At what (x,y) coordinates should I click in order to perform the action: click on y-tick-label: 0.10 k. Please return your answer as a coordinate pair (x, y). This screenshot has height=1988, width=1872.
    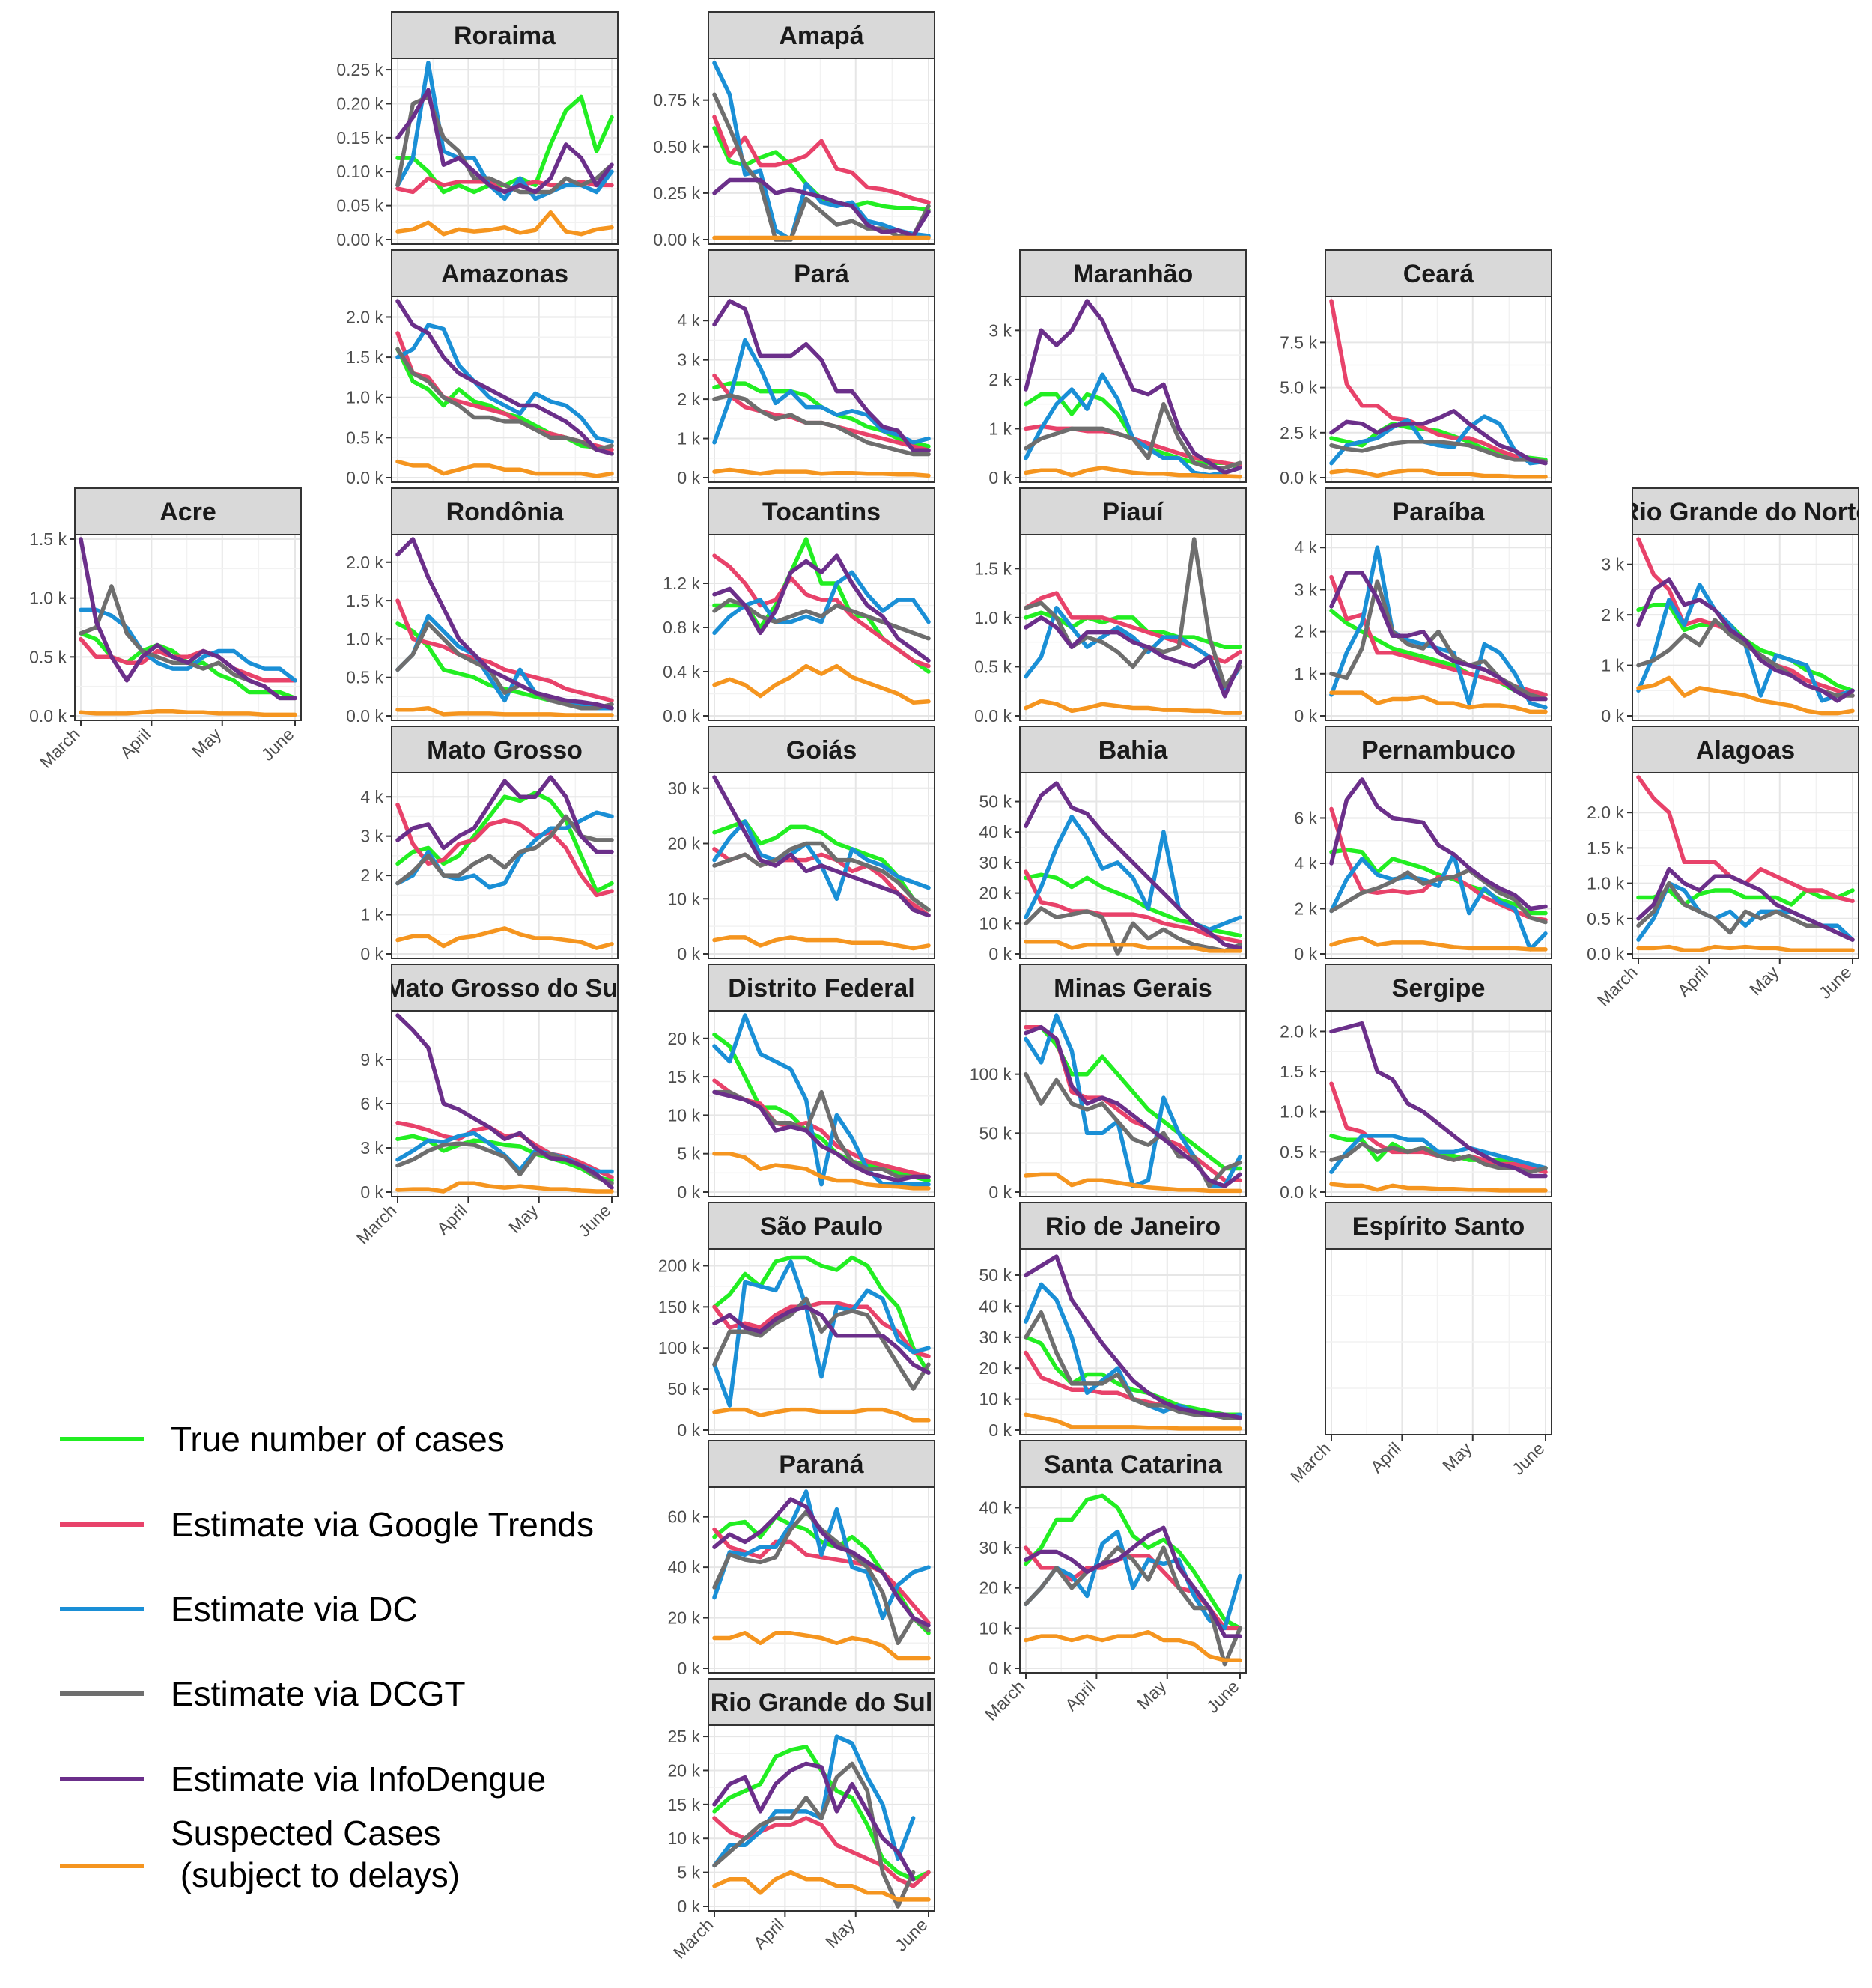
    Looking at the image, I should click on (359, 171).